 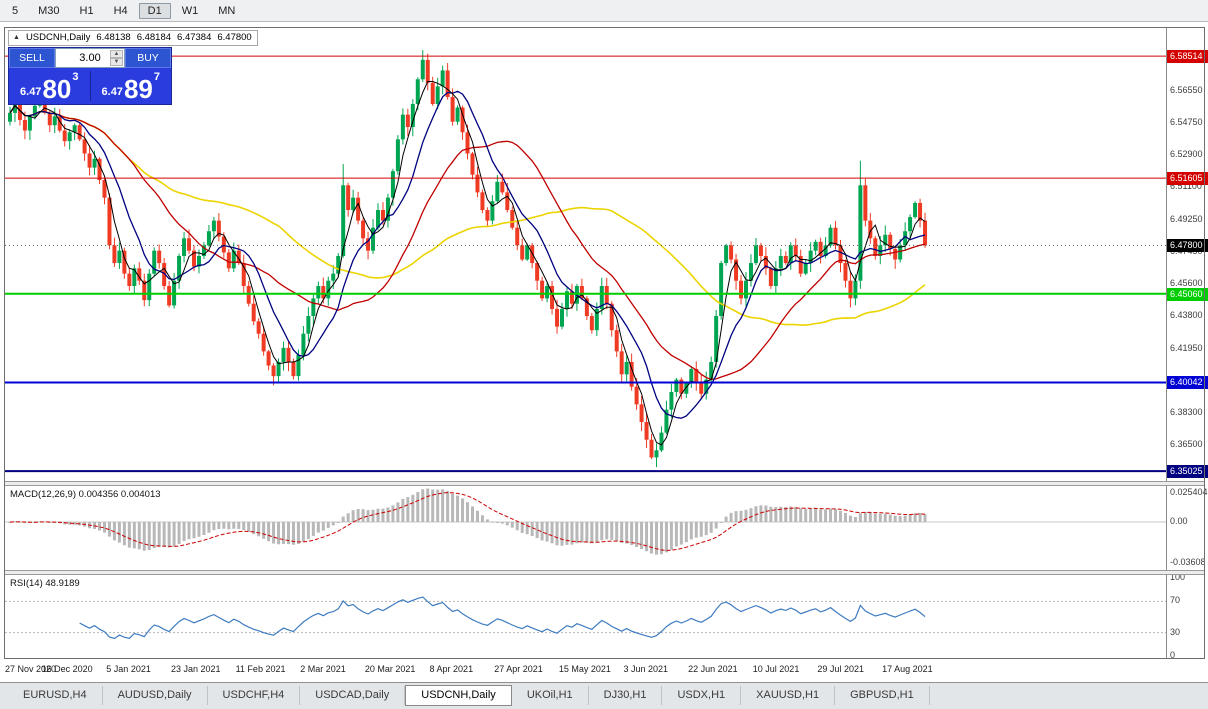 What do you see at coordinates (1186, 186) in the screenshot?
I see `price-axis-label: 6.51100` at bounding box center [1186, 186].